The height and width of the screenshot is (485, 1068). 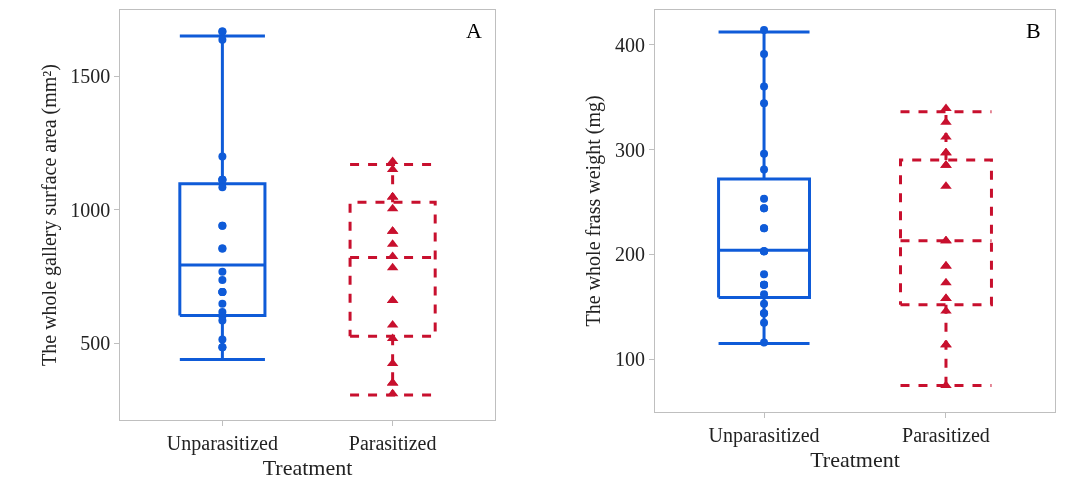 What do you see at coordinates (594, 211) in the screenshot?
I see `y-axis-title: The whole frass weight (mg)` at bounding box center [594, 211].